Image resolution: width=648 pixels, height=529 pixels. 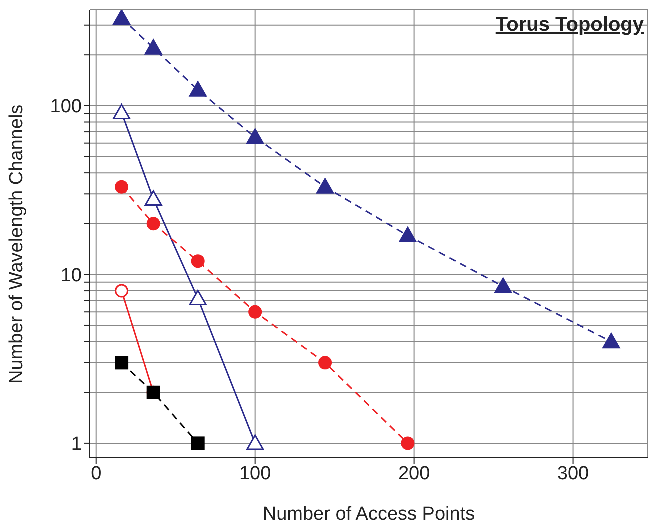 I want to click on y-tick-label: 10, so click(x=71, y=275).